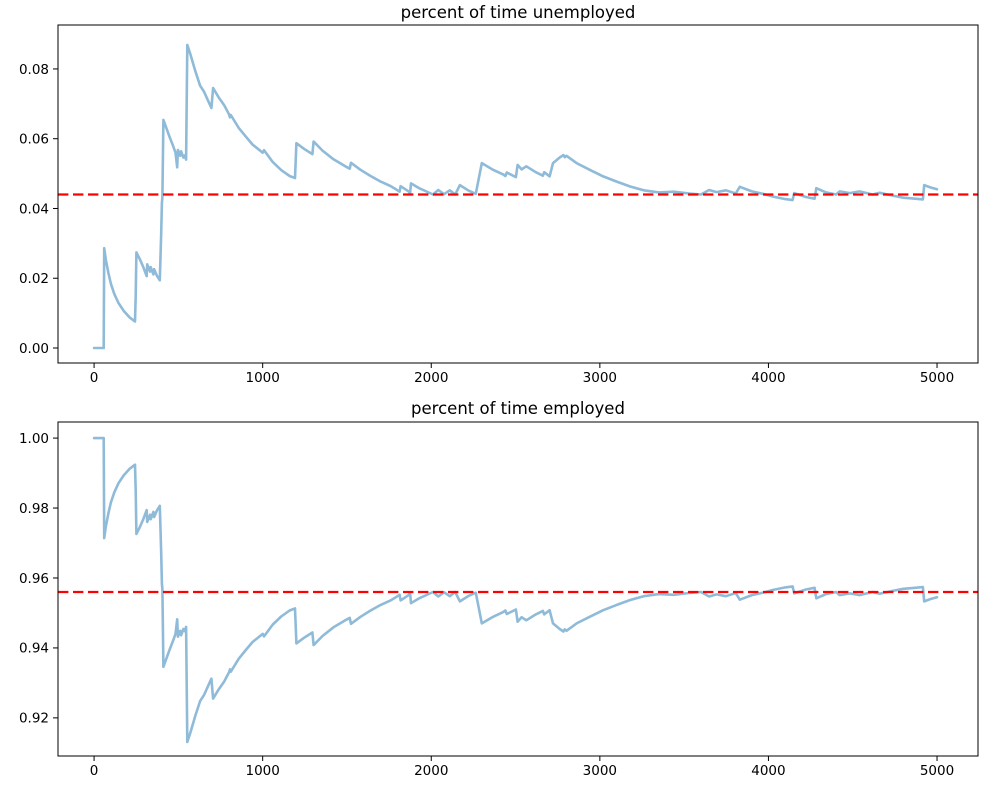 This screenshot has height=790, width=989. Describe the element at coordinates (34, 349) in the screenshot. I see `y-tick-label: 0.00` at that location.